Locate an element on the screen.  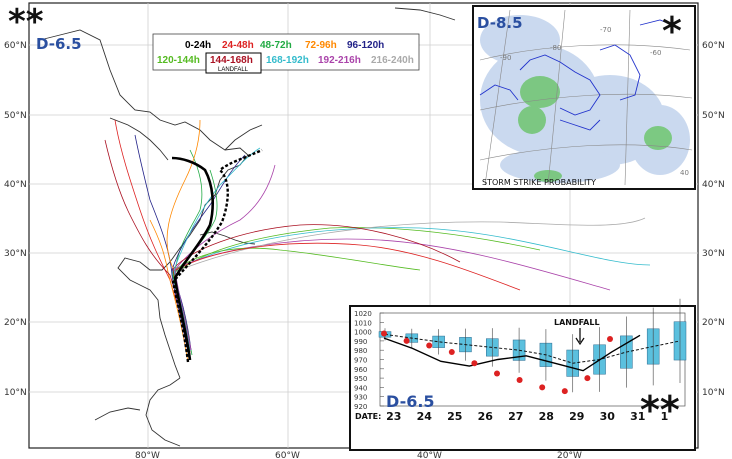
date-tick-label: 27 is located at coordinates (515, 416).